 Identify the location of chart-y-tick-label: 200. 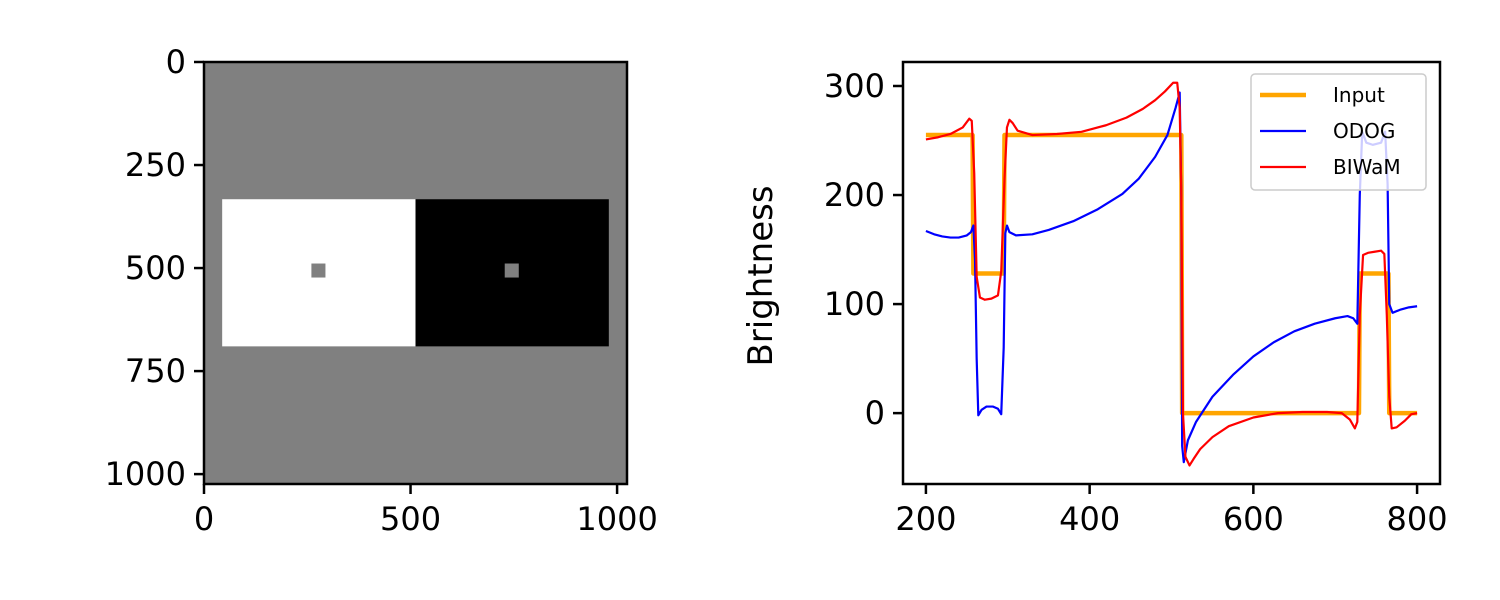
(854, 195).